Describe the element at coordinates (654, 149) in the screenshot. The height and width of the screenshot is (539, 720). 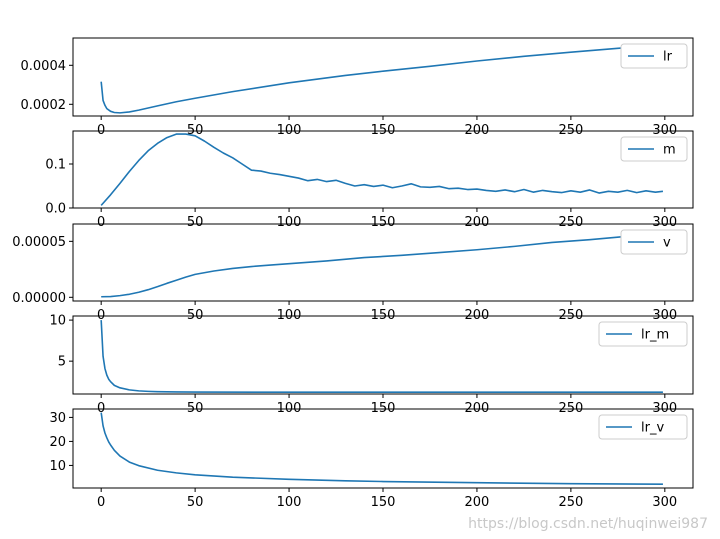
I see `legend: m` at that location.